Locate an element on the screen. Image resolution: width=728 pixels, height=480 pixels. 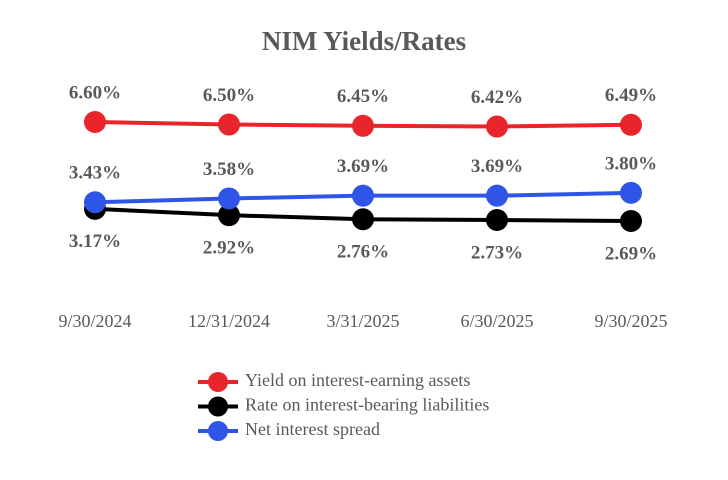
legend-label: Rate on interest-bearing liabilities is located at coordinates (367, 405).